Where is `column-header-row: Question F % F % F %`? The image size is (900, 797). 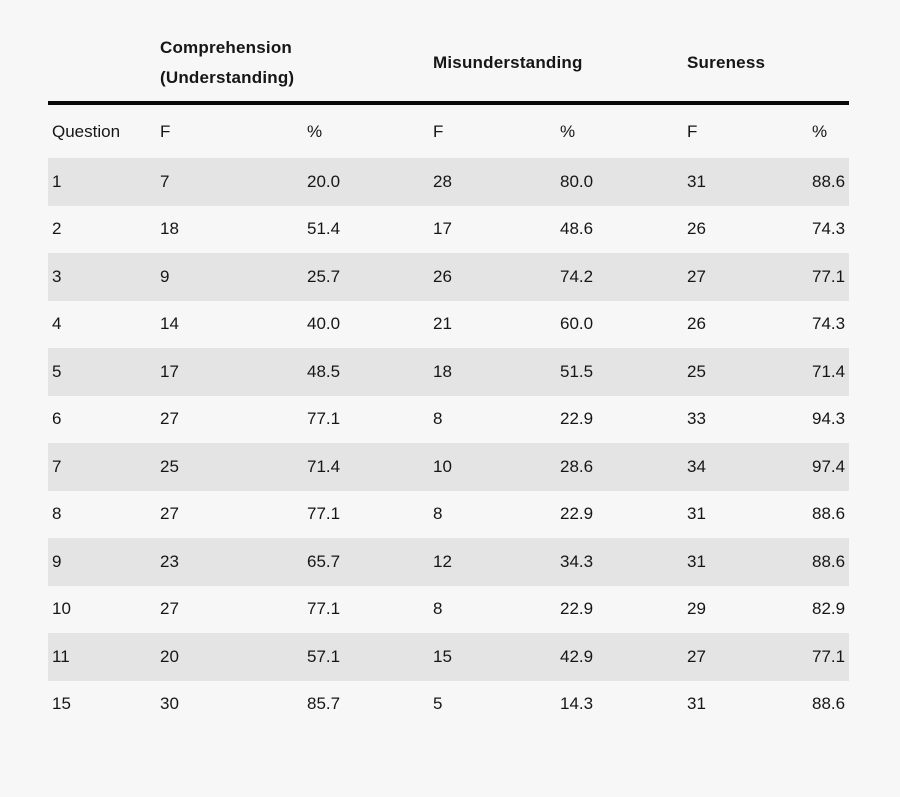
column-header-row: Question F % F % F % is located at coordinates (448, 130).